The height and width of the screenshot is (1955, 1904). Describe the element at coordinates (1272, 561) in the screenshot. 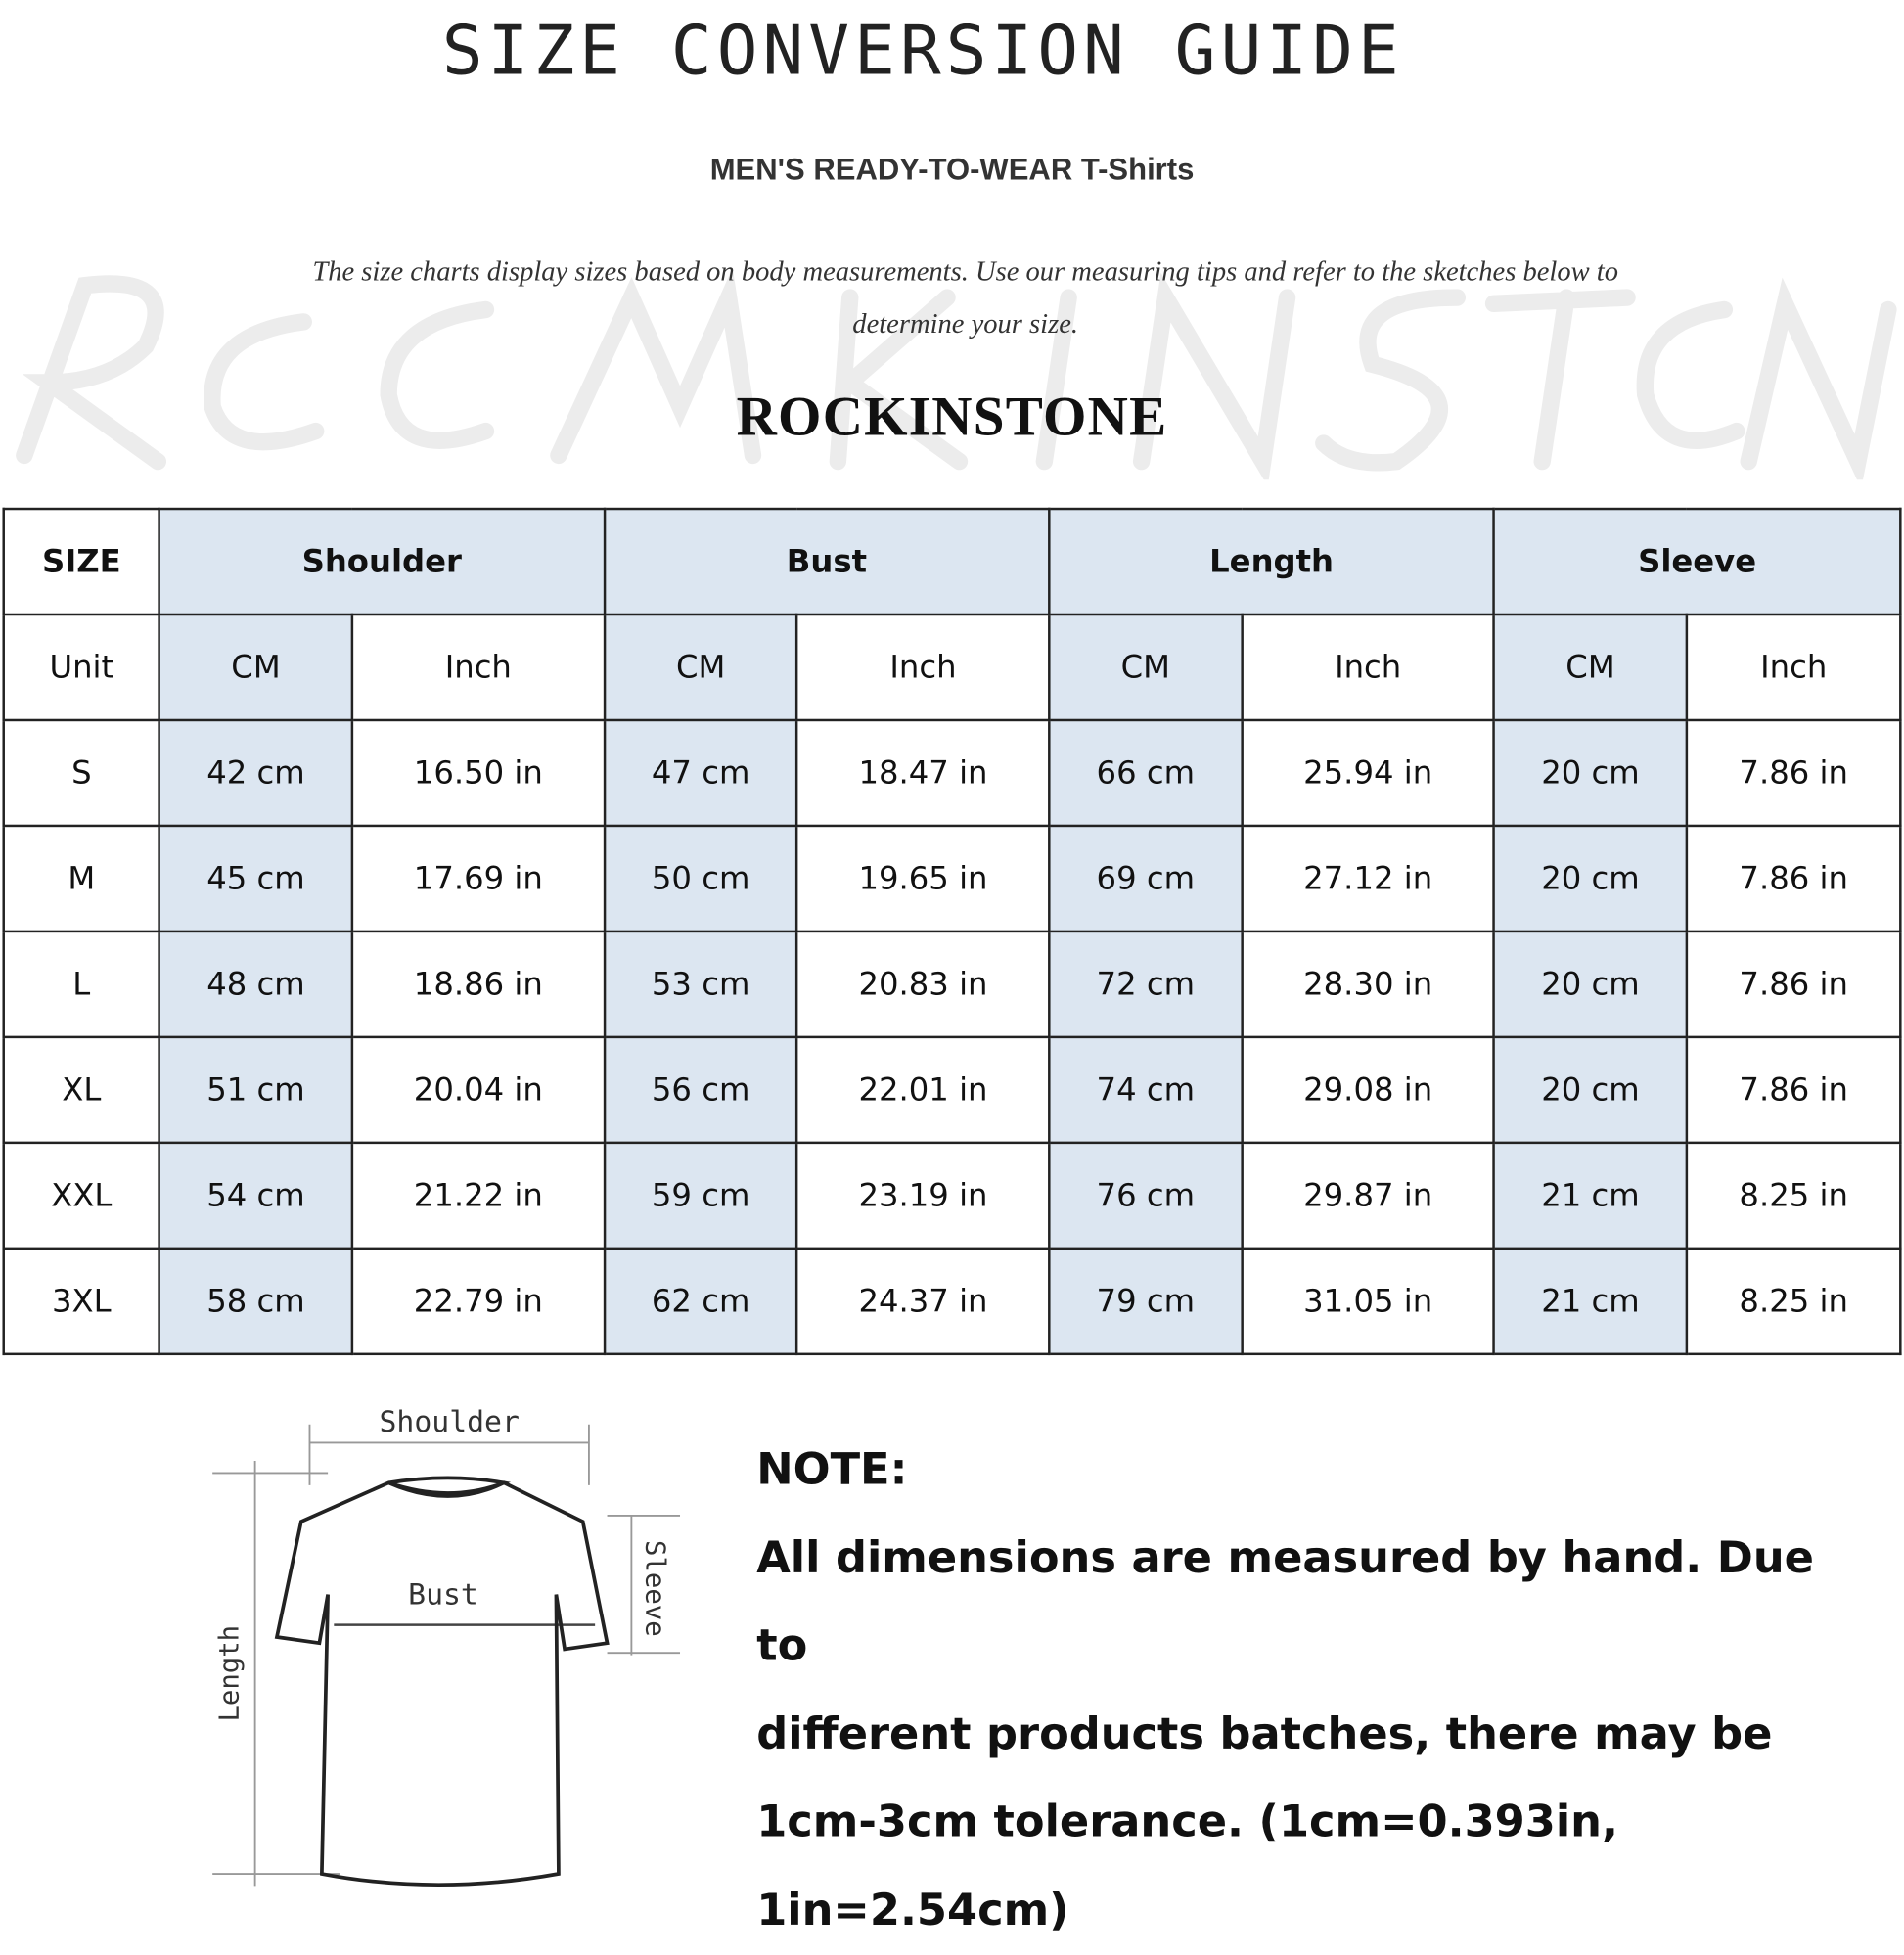

I see `group-header: Length` at that location.